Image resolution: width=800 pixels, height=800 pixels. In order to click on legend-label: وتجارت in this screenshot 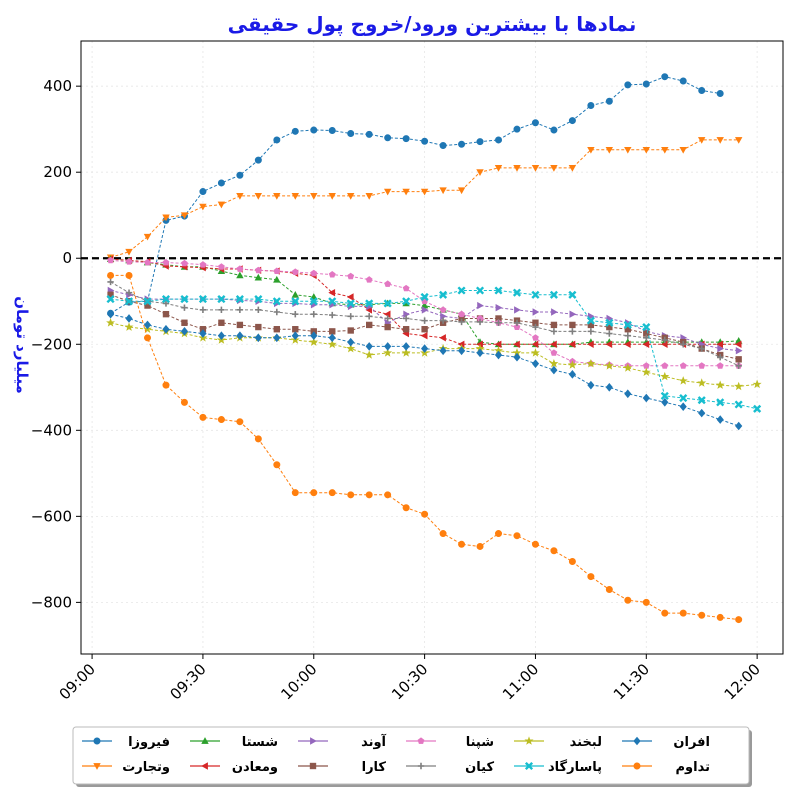, I will do `click(146, 767)`.